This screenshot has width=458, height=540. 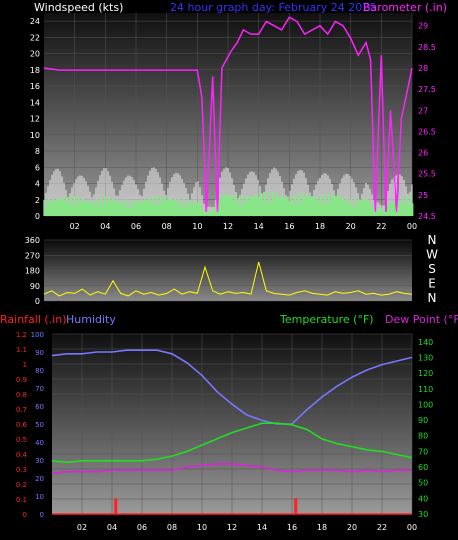 What do you see at coordinates (32, 271) in the screenshot?
I see `direction-tick-labels: 0 90 180 270 360` at bounding box center [32, 271].